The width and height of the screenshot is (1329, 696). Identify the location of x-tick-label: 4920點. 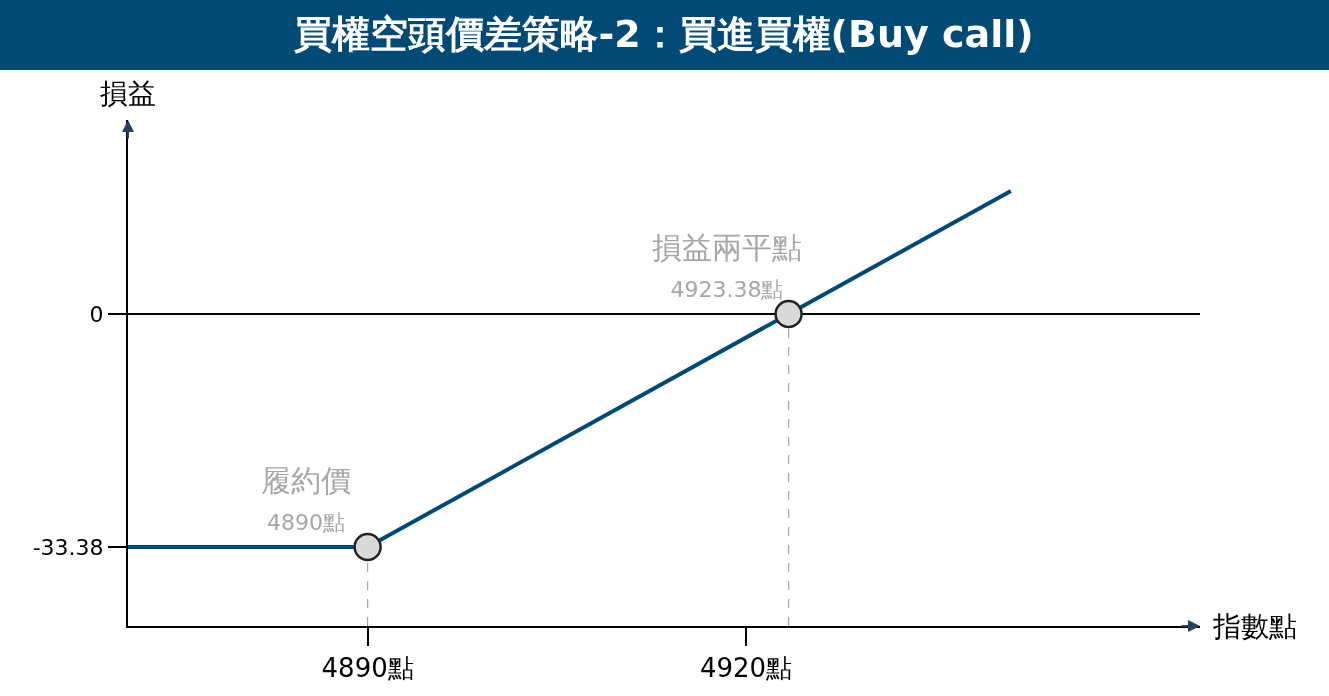
(746, 668).